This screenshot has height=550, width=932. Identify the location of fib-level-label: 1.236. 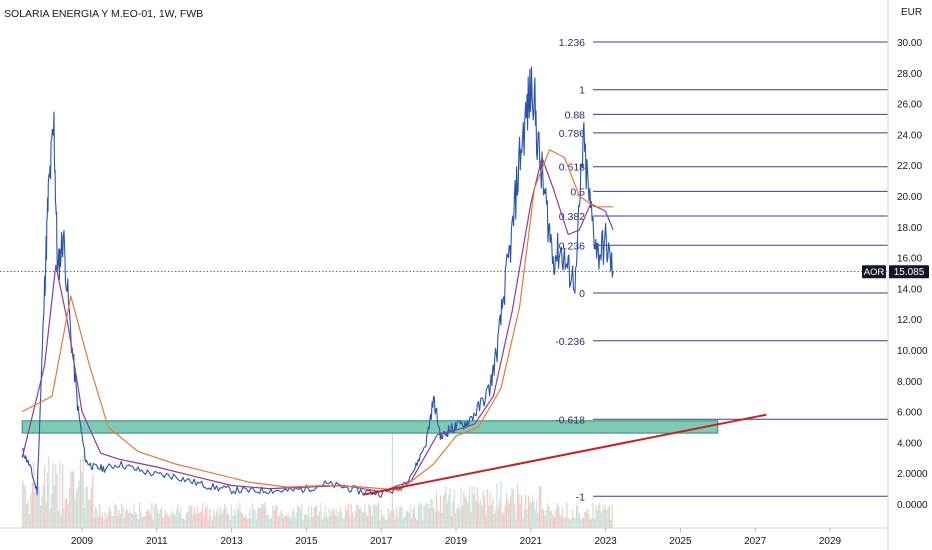
(572, 43).